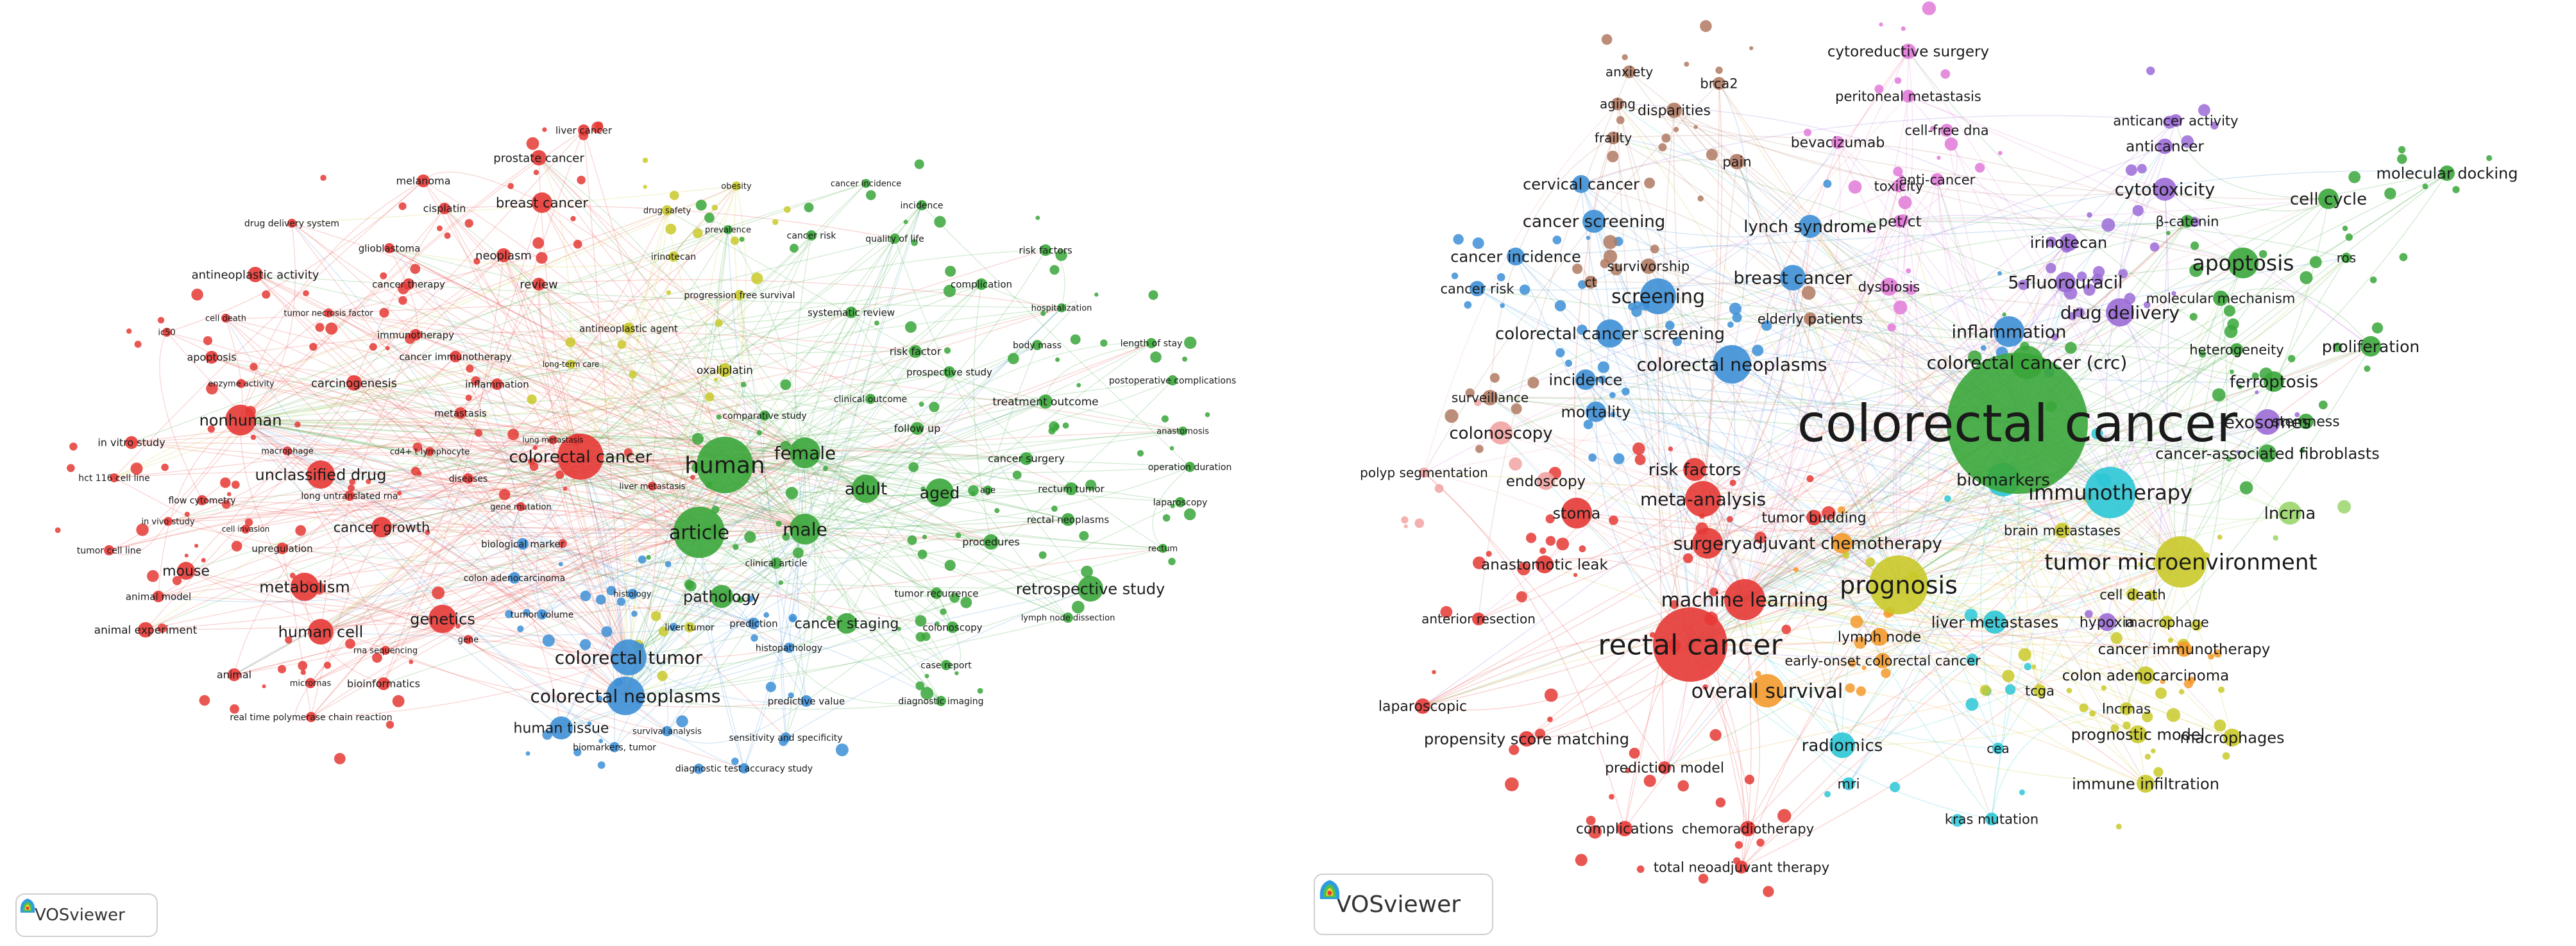 The width and height of the screenshot is (2576, 946). I want to click on node-hct-116-cell-line, so click(114, 477).